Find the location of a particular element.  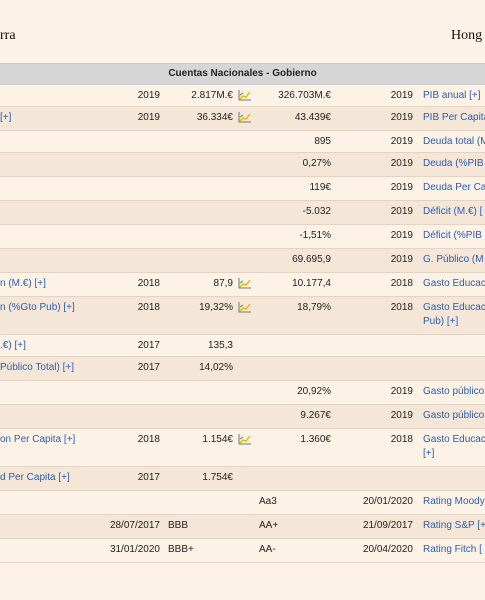

right-indicator-link: PIB anual [+] is located at coordinates (452, 95).